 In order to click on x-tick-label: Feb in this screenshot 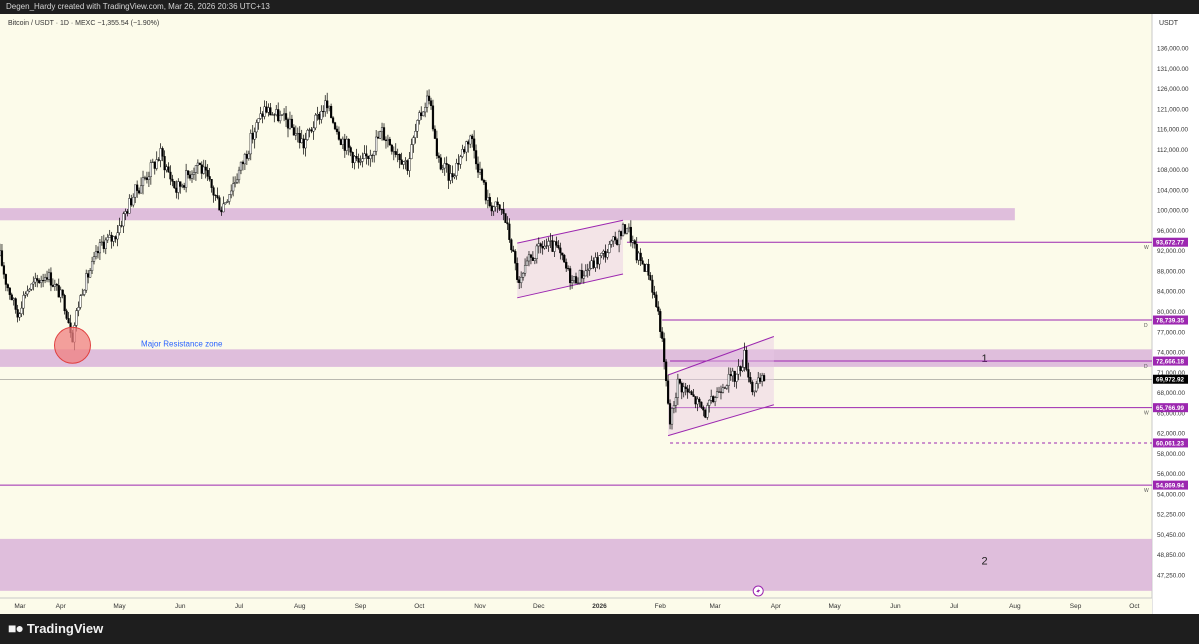, I will do `click(661, 606)`.